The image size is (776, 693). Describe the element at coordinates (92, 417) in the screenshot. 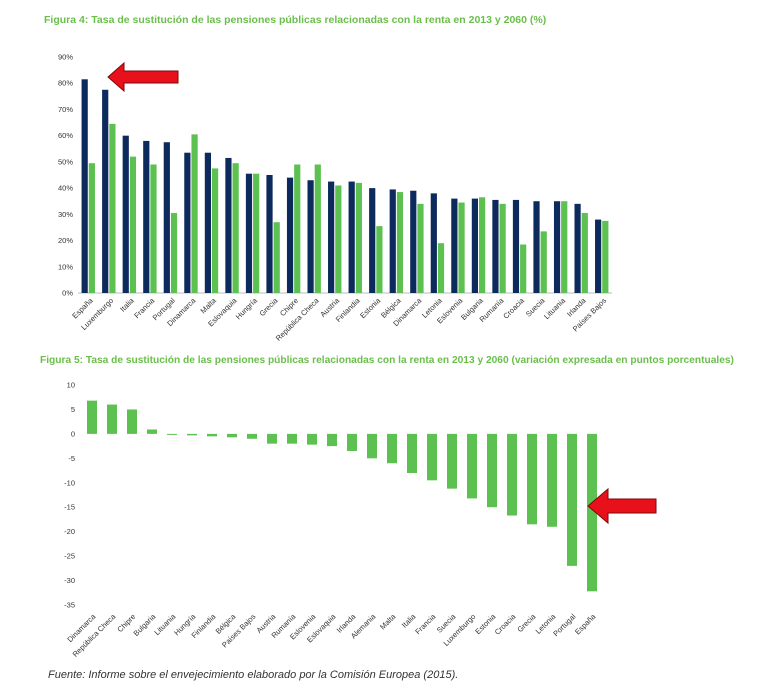

I see `bar-change-dinamarca` at that location.